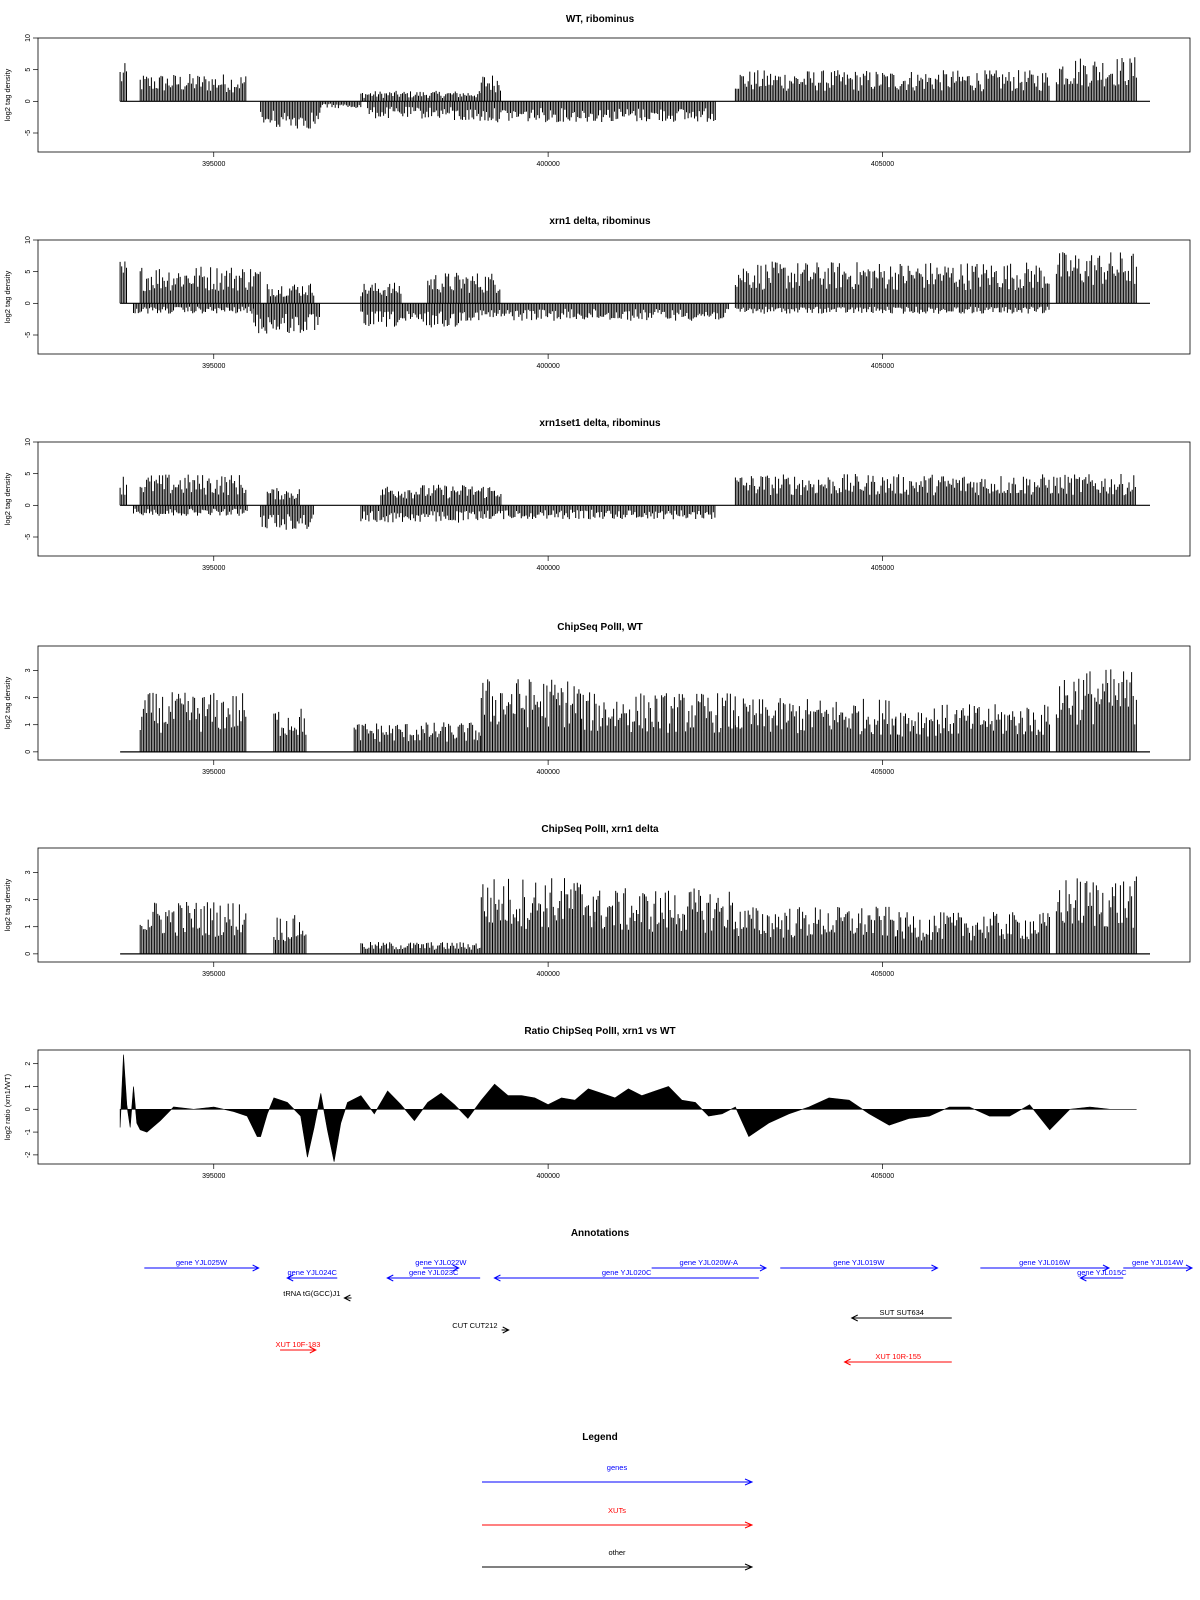  Describe the element at coordinates (434, 1272) in the screenshot. I see `feature-label: gene YJL023C` at that location.